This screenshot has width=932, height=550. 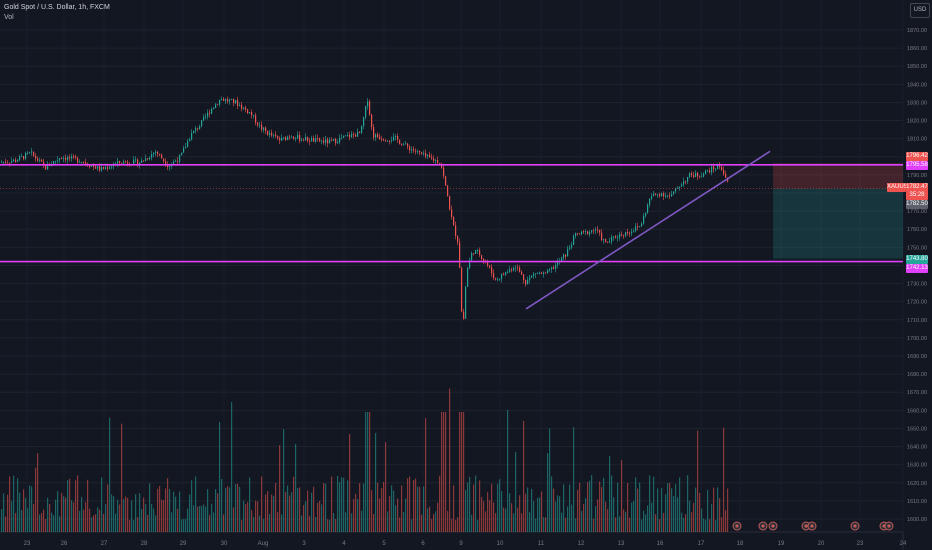 What do you see at coordinates (500, 544) in the screenshot?
I see `time-tick-label: 10` at bounding box center [500, 544].